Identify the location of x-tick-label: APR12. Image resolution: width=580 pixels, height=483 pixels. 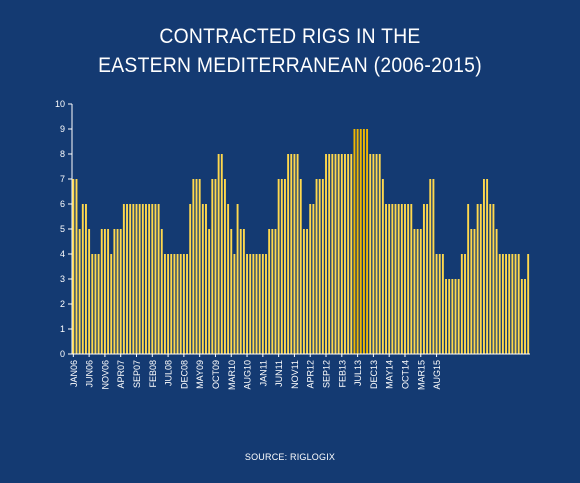
(311, 374).